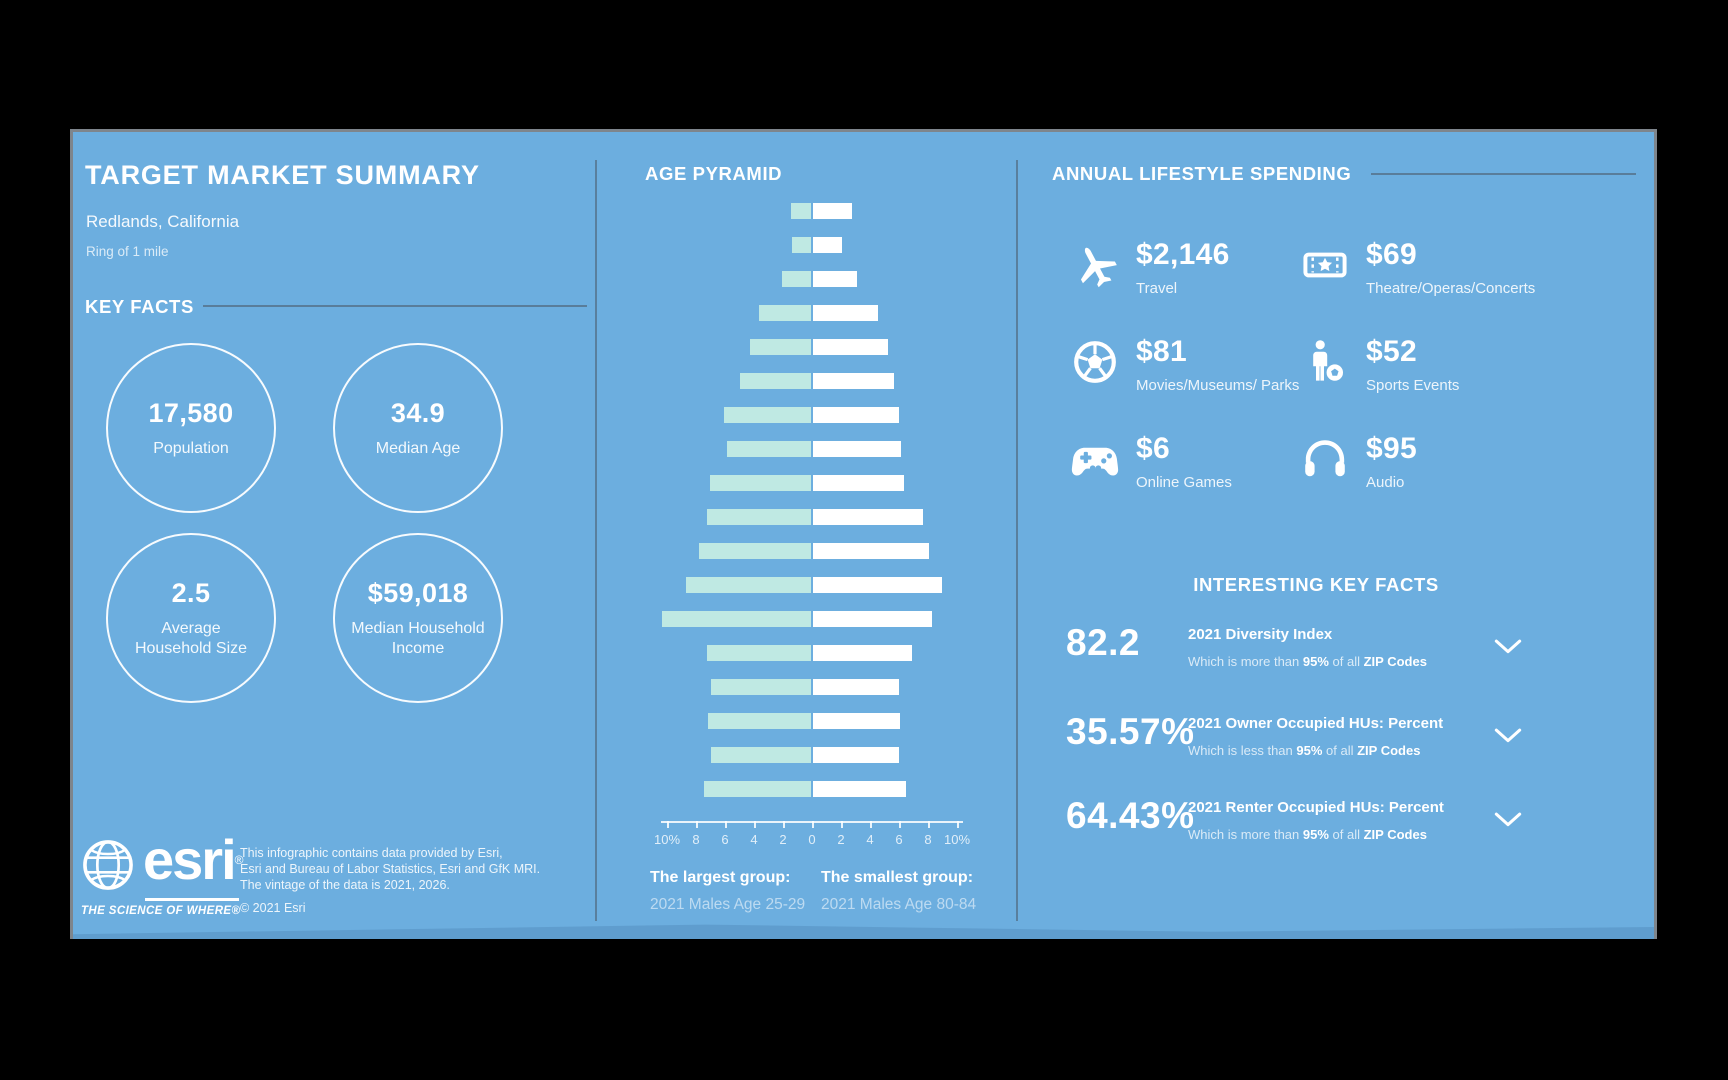 This screenshot has height=1080, width=1728. Describe the element at coordinates (1325, 362) in the screenshot. I see `sports-icon` at that location.